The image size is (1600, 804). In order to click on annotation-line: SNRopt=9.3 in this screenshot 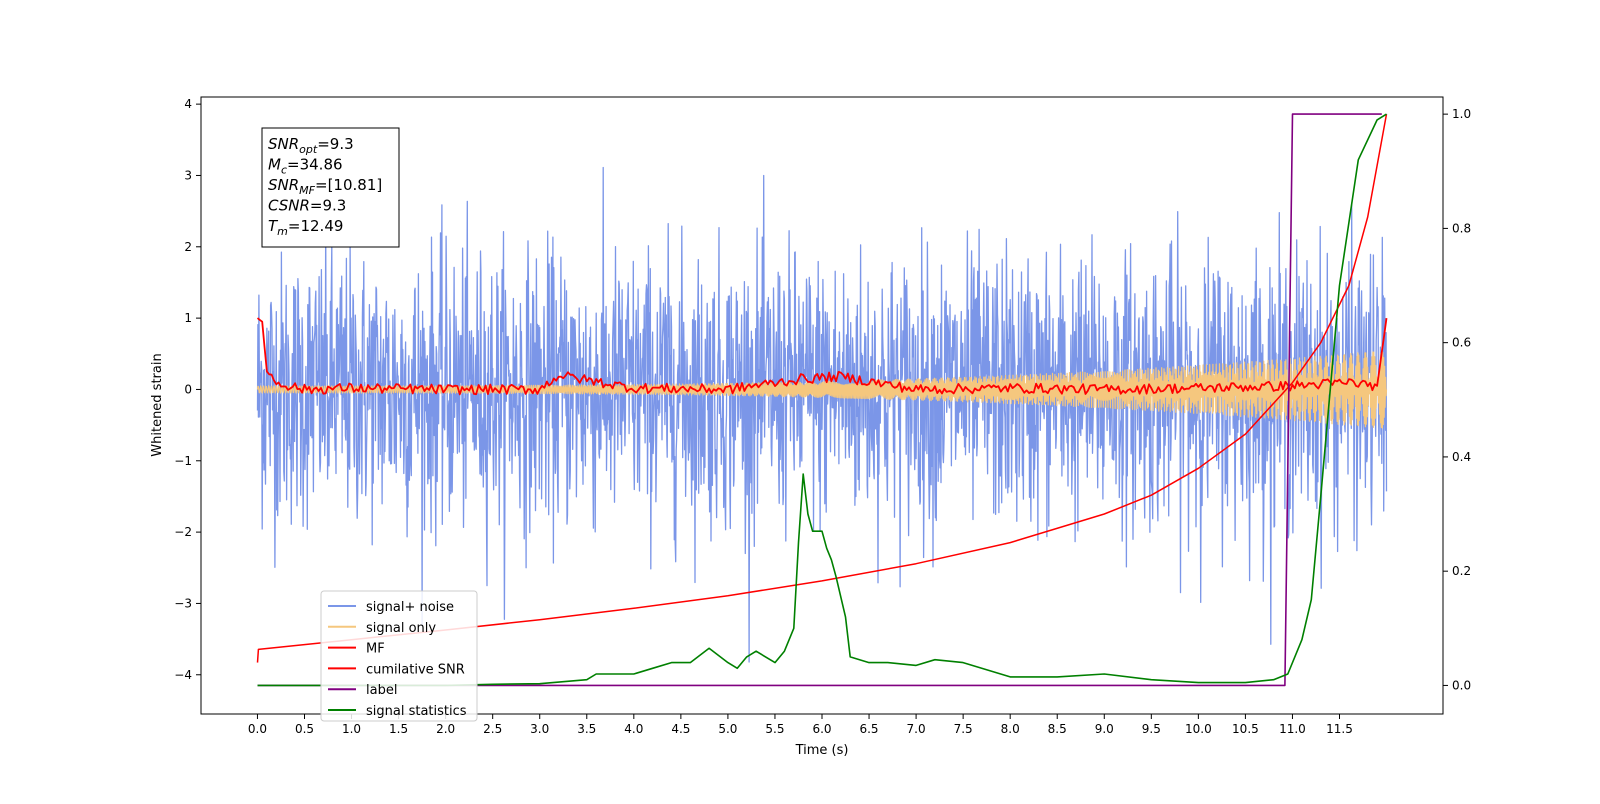, I will do `click(311, 145)`.